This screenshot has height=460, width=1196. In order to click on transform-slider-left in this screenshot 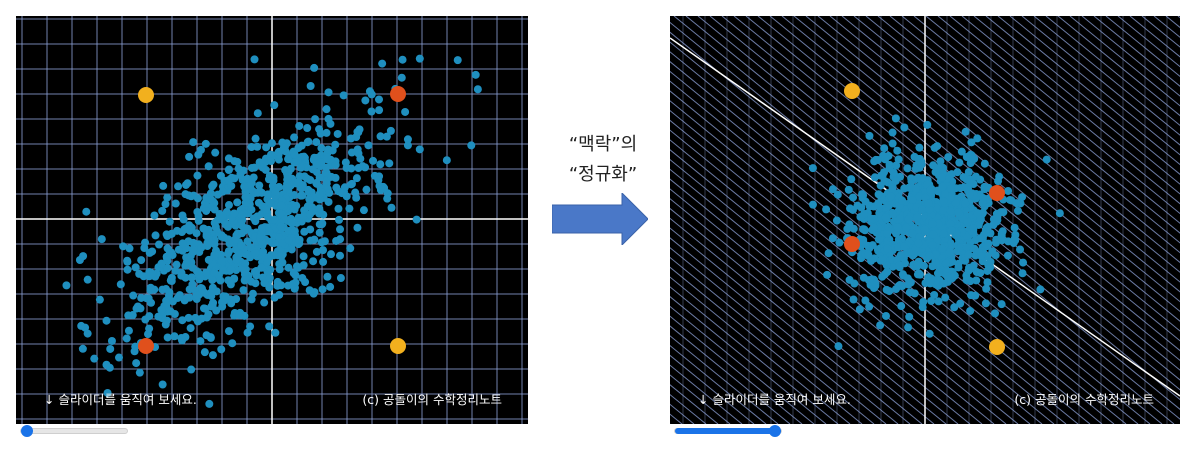, I will do `click(74, 431)`.